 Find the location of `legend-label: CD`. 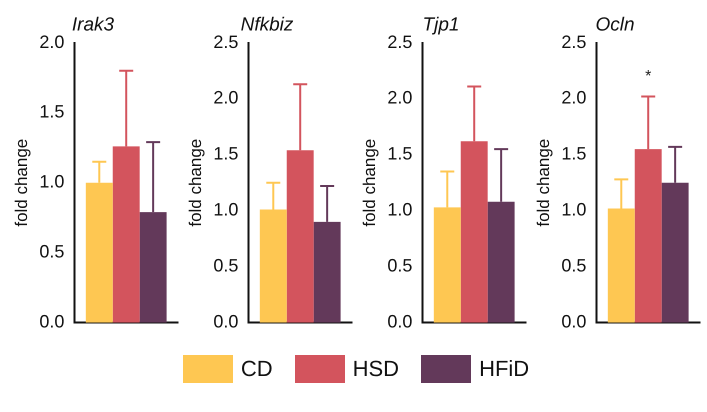

legend-label: CD is located at coordinates (256, 369).